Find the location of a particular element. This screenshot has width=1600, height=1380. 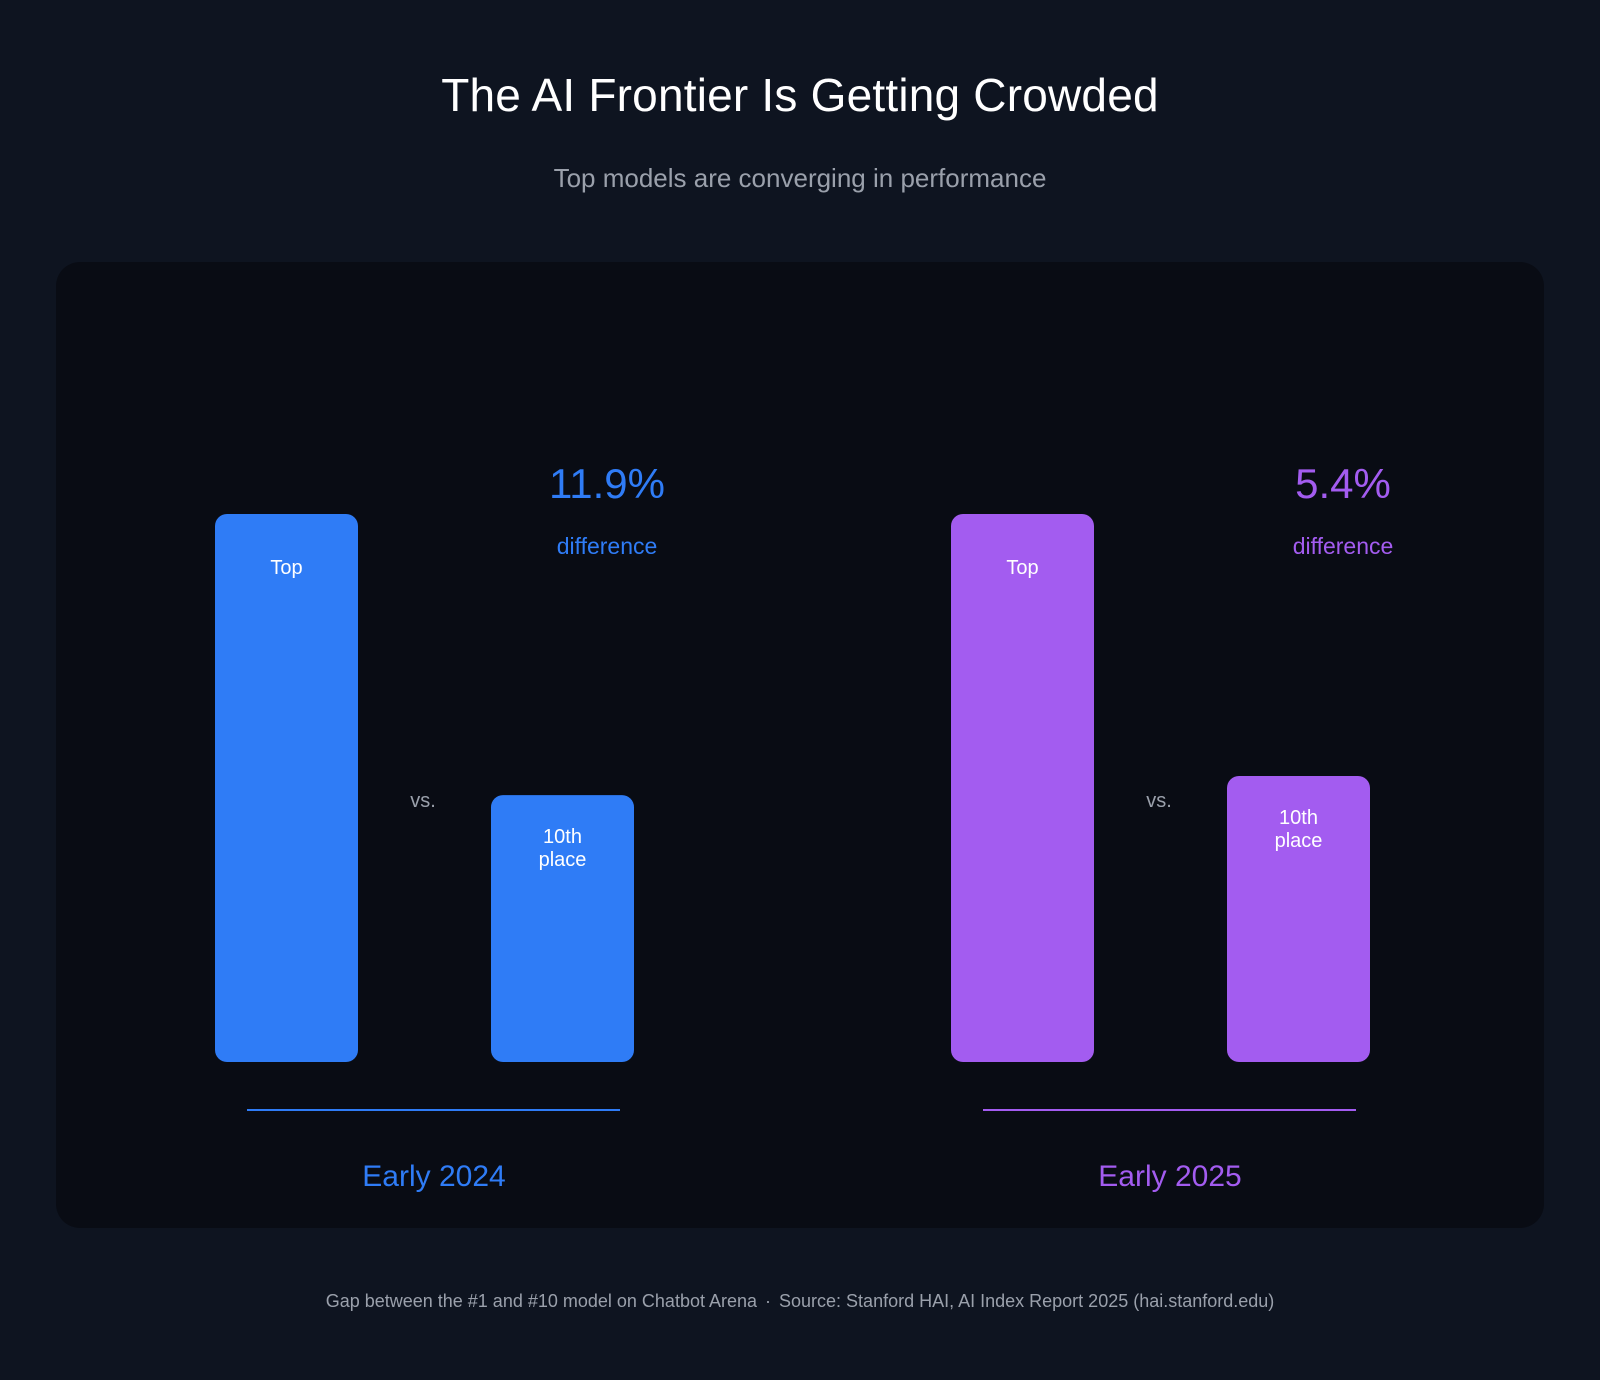

early-2025-bar-10th is located at coordinates (1298, 918).